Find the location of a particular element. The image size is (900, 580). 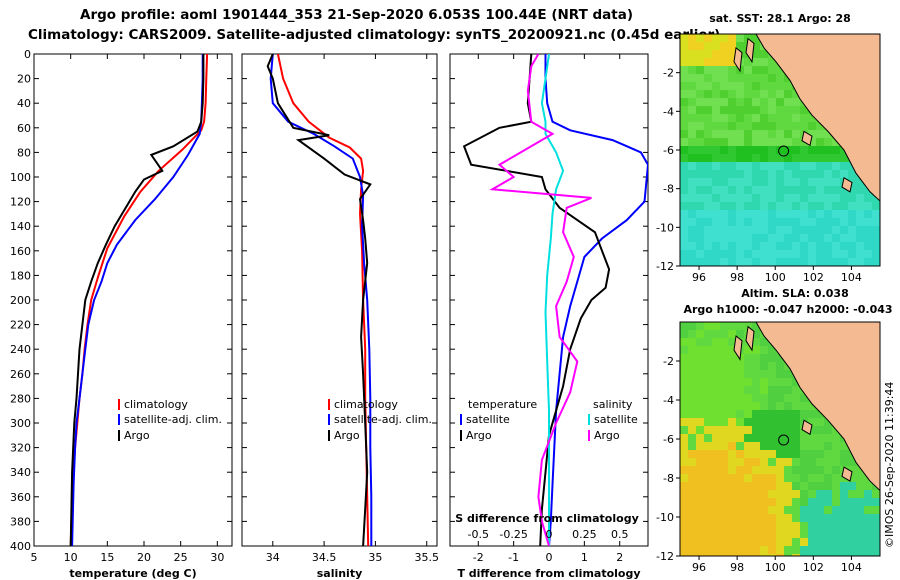

legend-sal-argo-swatch is located at coordinates (589, 435).